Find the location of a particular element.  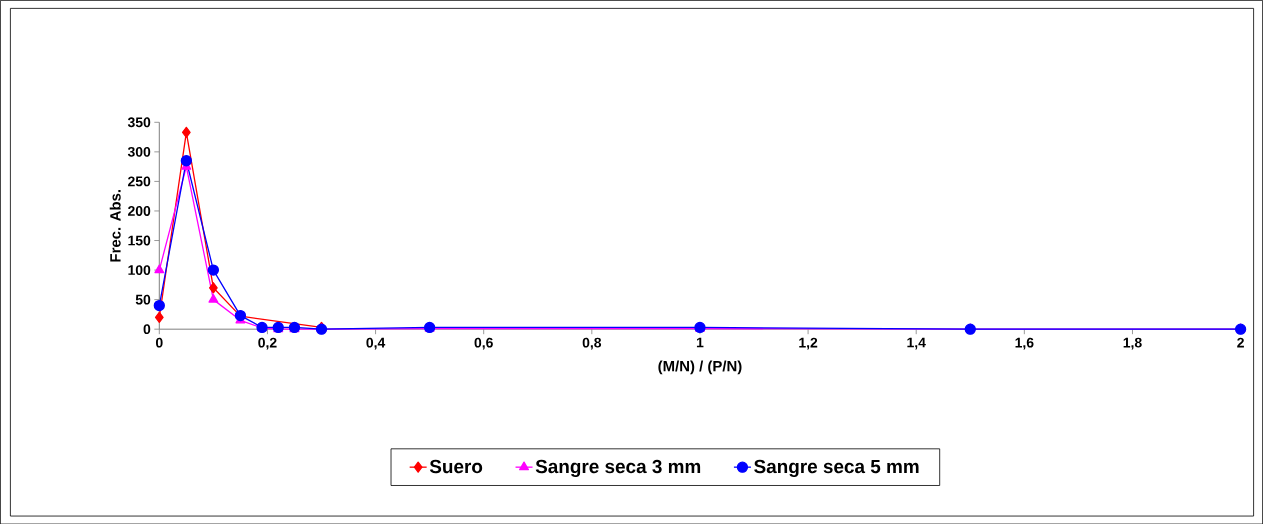

x-tick-label: 1,8 is located at coordinates (1132, 343).